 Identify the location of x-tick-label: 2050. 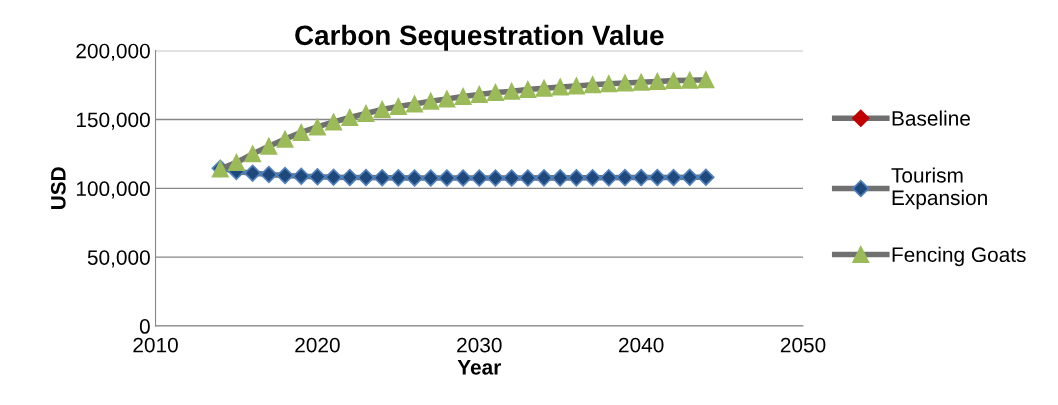
(803, 345).